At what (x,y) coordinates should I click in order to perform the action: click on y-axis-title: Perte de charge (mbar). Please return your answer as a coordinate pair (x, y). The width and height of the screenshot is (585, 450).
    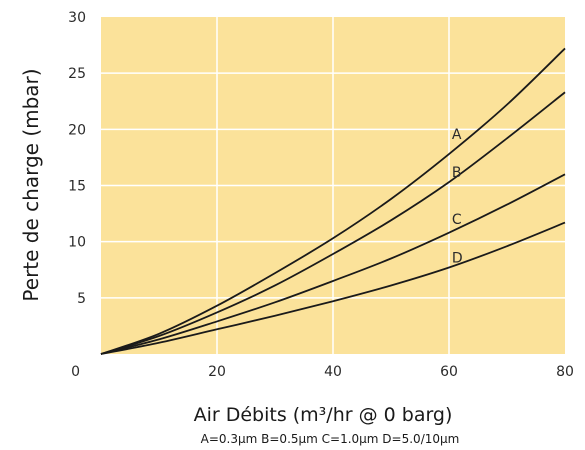
    Looking at the image, I should click on (31, 184).